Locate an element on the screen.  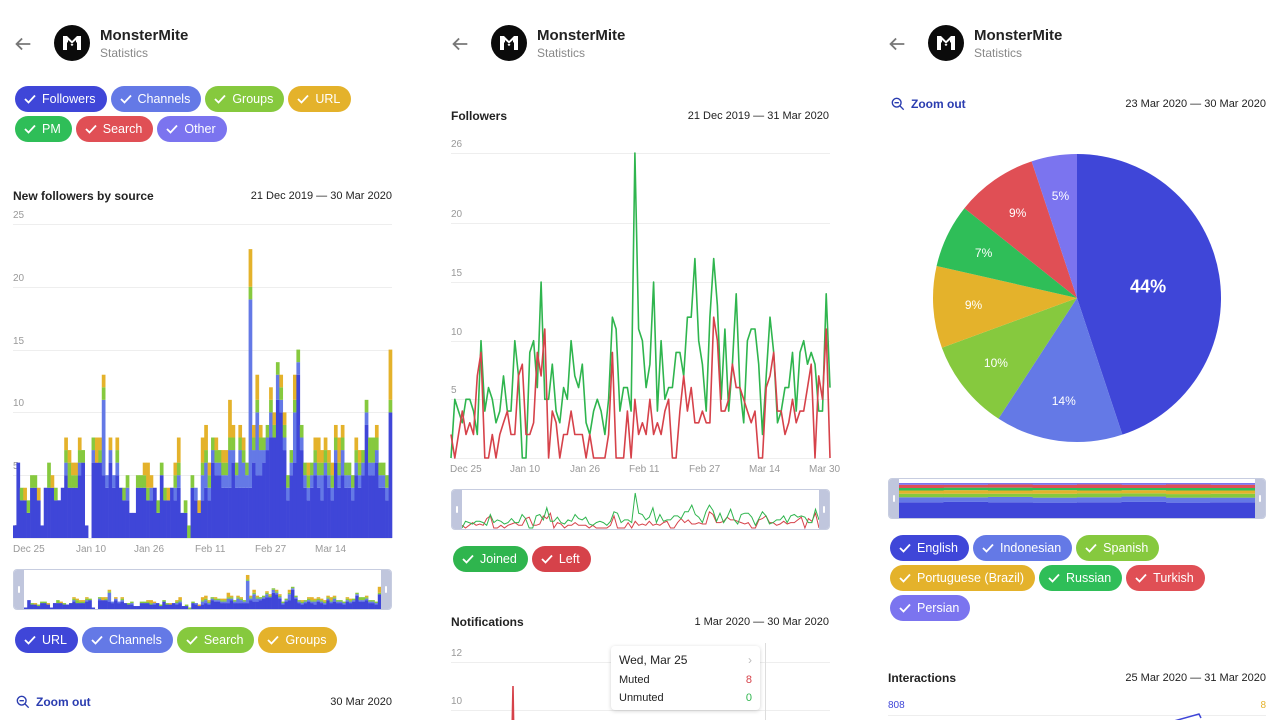
filter-chip-turkish: Turkish is located at coordinates (1165, 578).